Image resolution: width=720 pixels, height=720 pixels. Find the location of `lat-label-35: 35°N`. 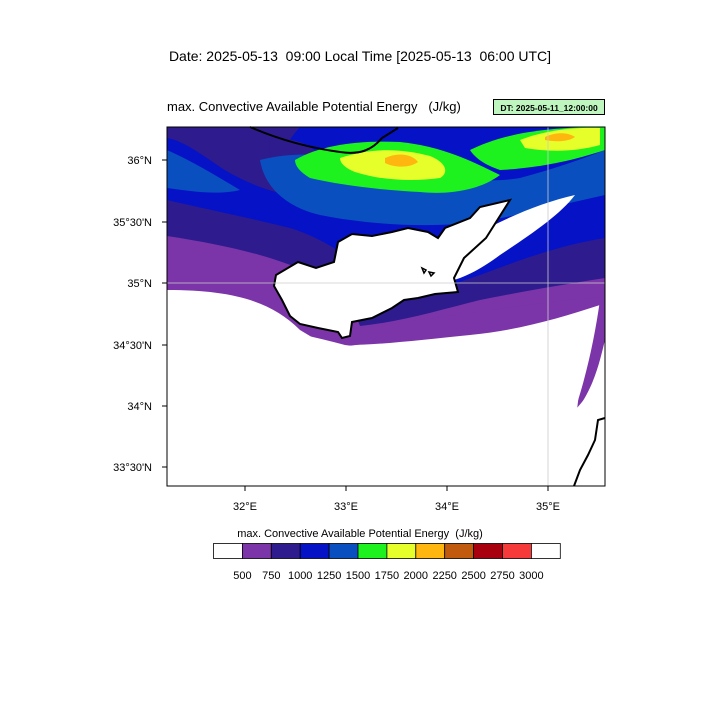

lat-label-35: 35°N is located at coordinates (139, 284).